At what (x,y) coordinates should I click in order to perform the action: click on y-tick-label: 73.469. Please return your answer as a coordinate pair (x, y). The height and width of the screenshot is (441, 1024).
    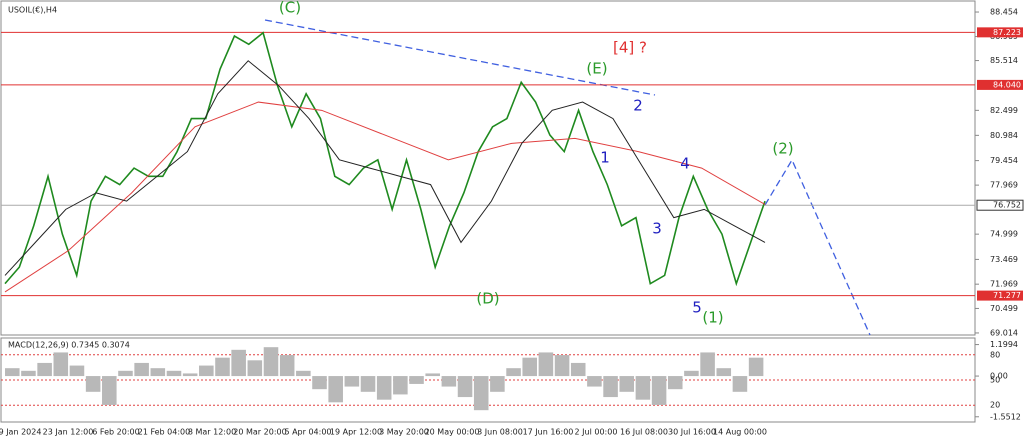
    Looking at the image, I should click on (1004, 259).